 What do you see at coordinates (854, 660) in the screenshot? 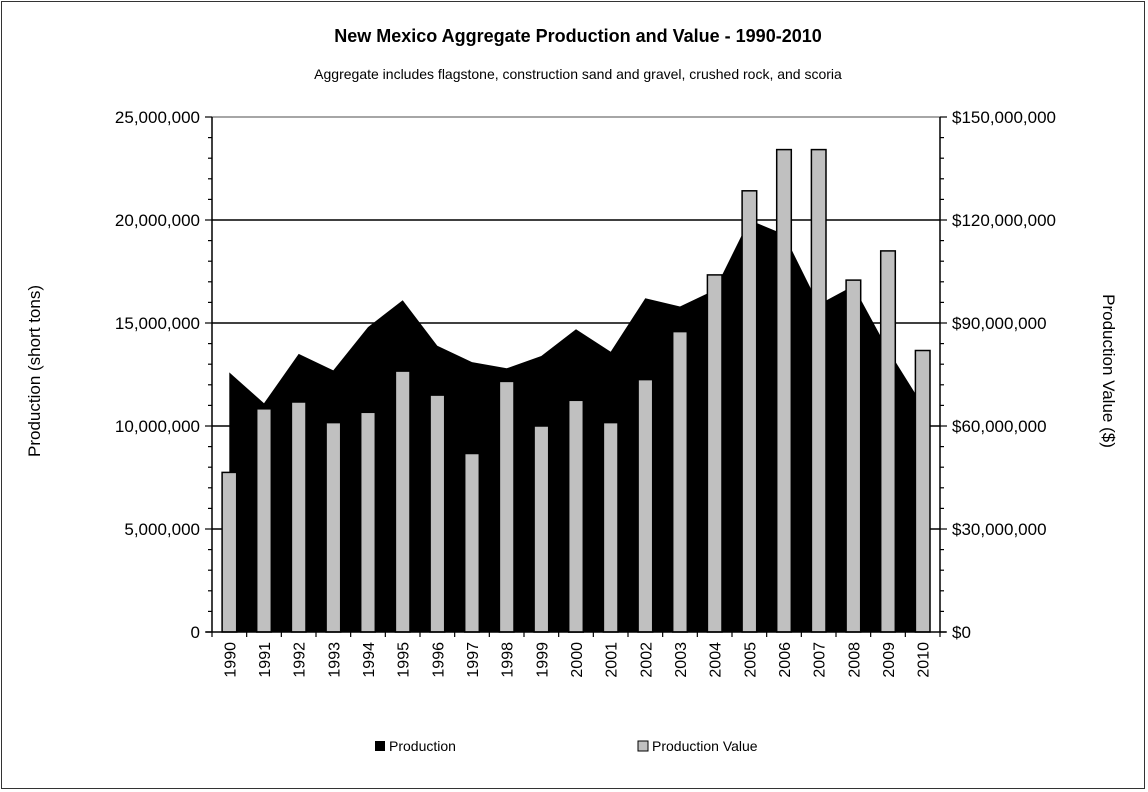
I see `x-tick-label: 2008` at bounding box center [854, 660].